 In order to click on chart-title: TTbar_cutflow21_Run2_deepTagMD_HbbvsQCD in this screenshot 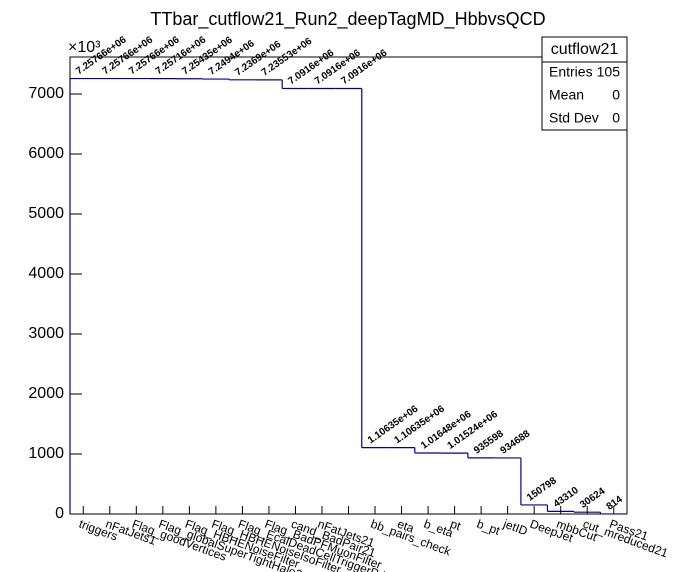, I will do `click(347, 19)`.